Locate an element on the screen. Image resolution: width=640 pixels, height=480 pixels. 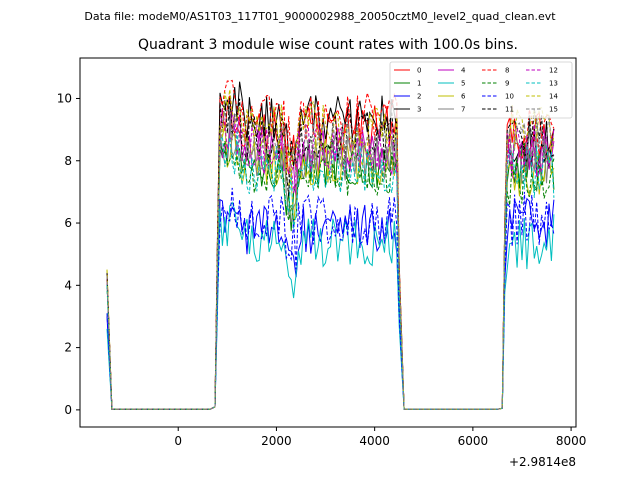
legend-label-3: 3 is located at coordinates (419, 110).